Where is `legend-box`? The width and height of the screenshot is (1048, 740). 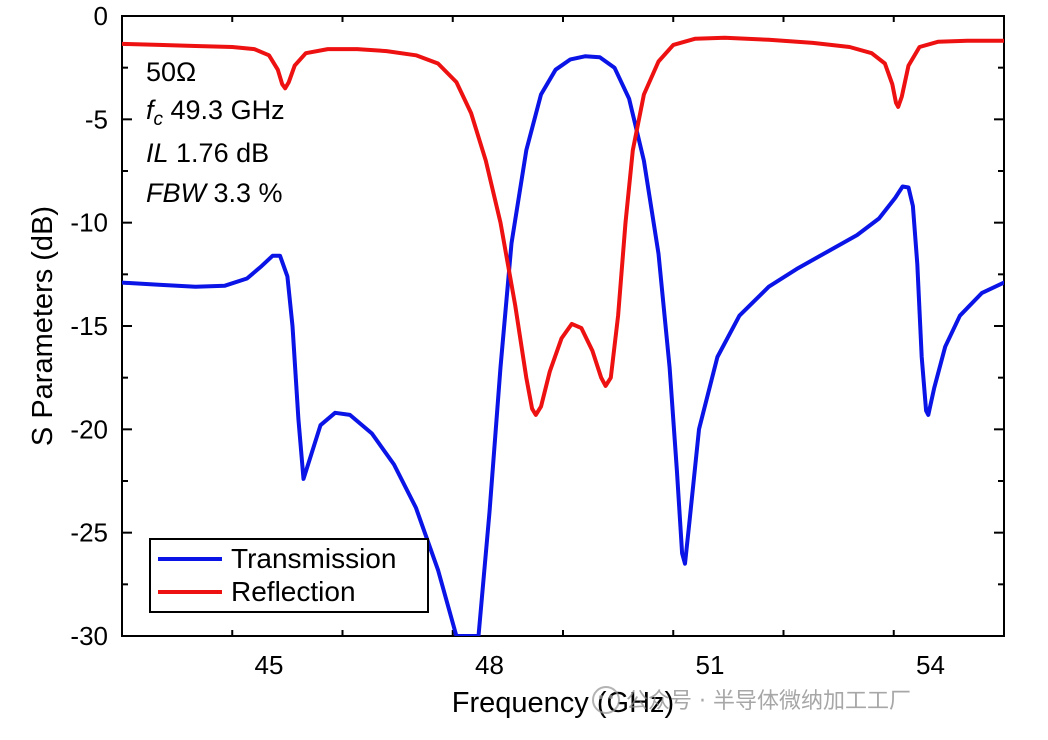
legend-box is located at coordinates (289, 575).